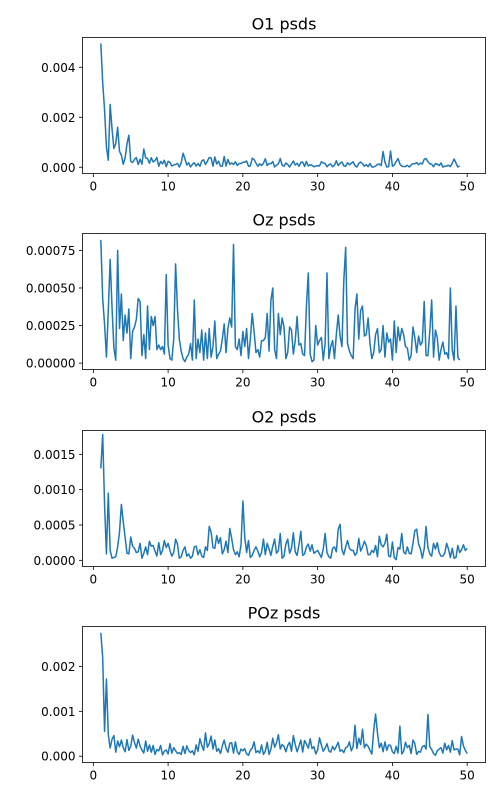 The image size is (500, 800). Describe the element at coordinates (280, 301) in the screenshot. I see `series-line-Oz` at that location.